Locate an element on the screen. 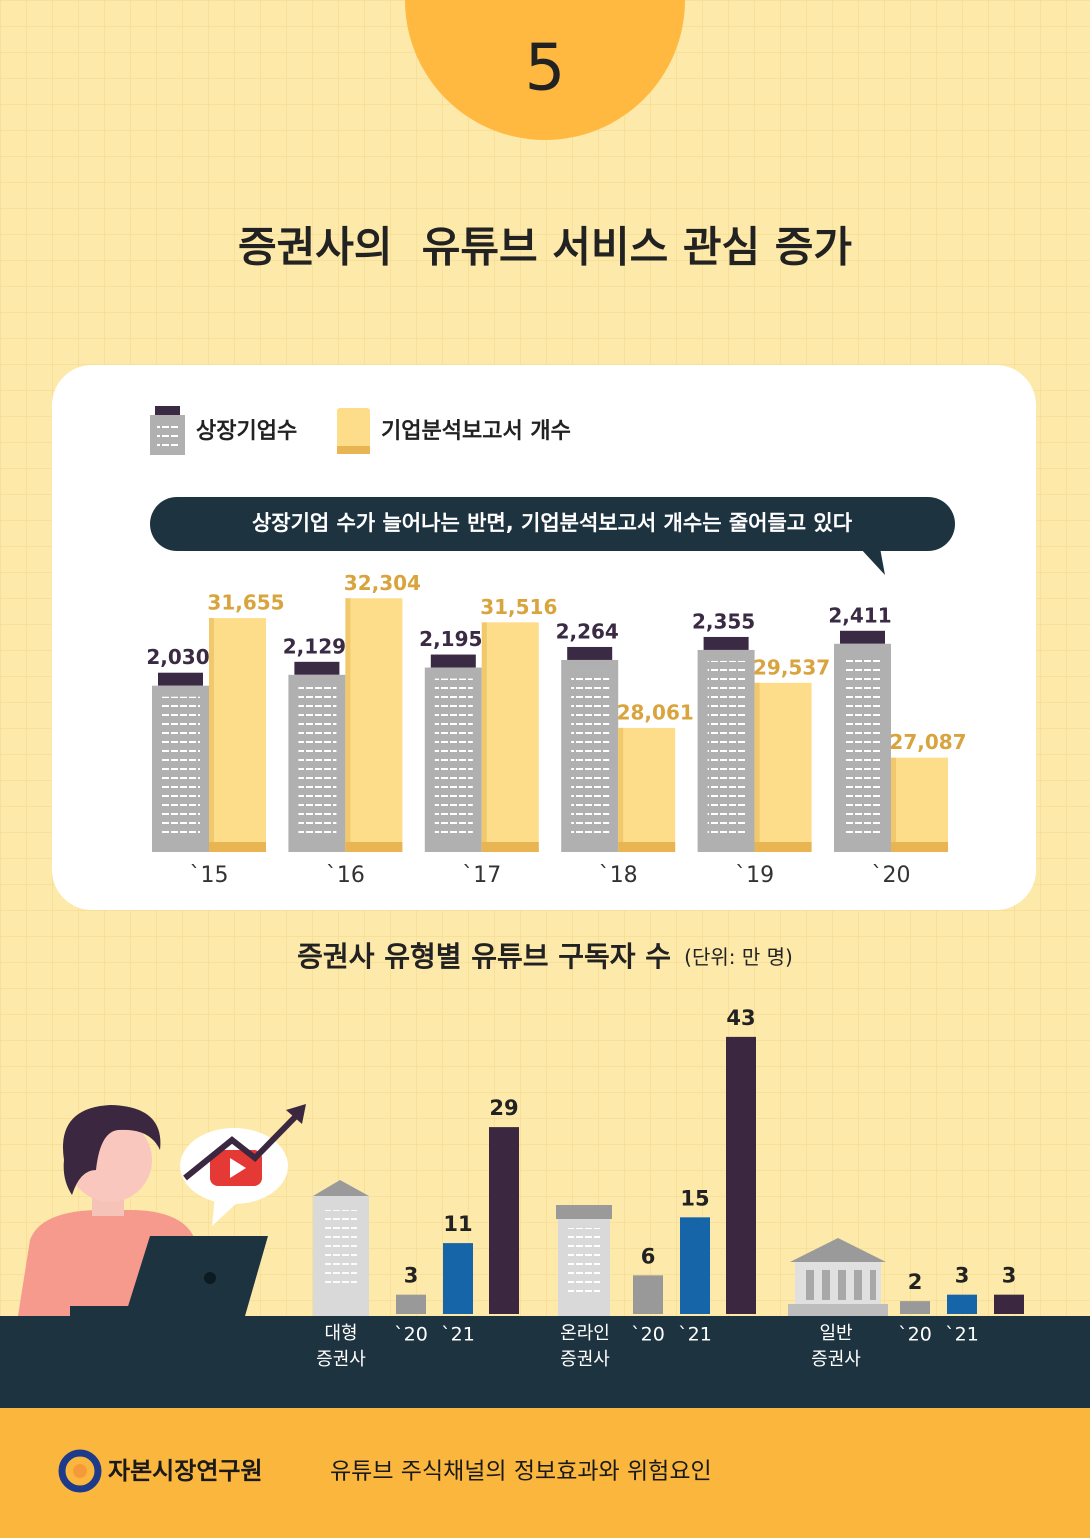  logo is located at coordinates (80, 1471).